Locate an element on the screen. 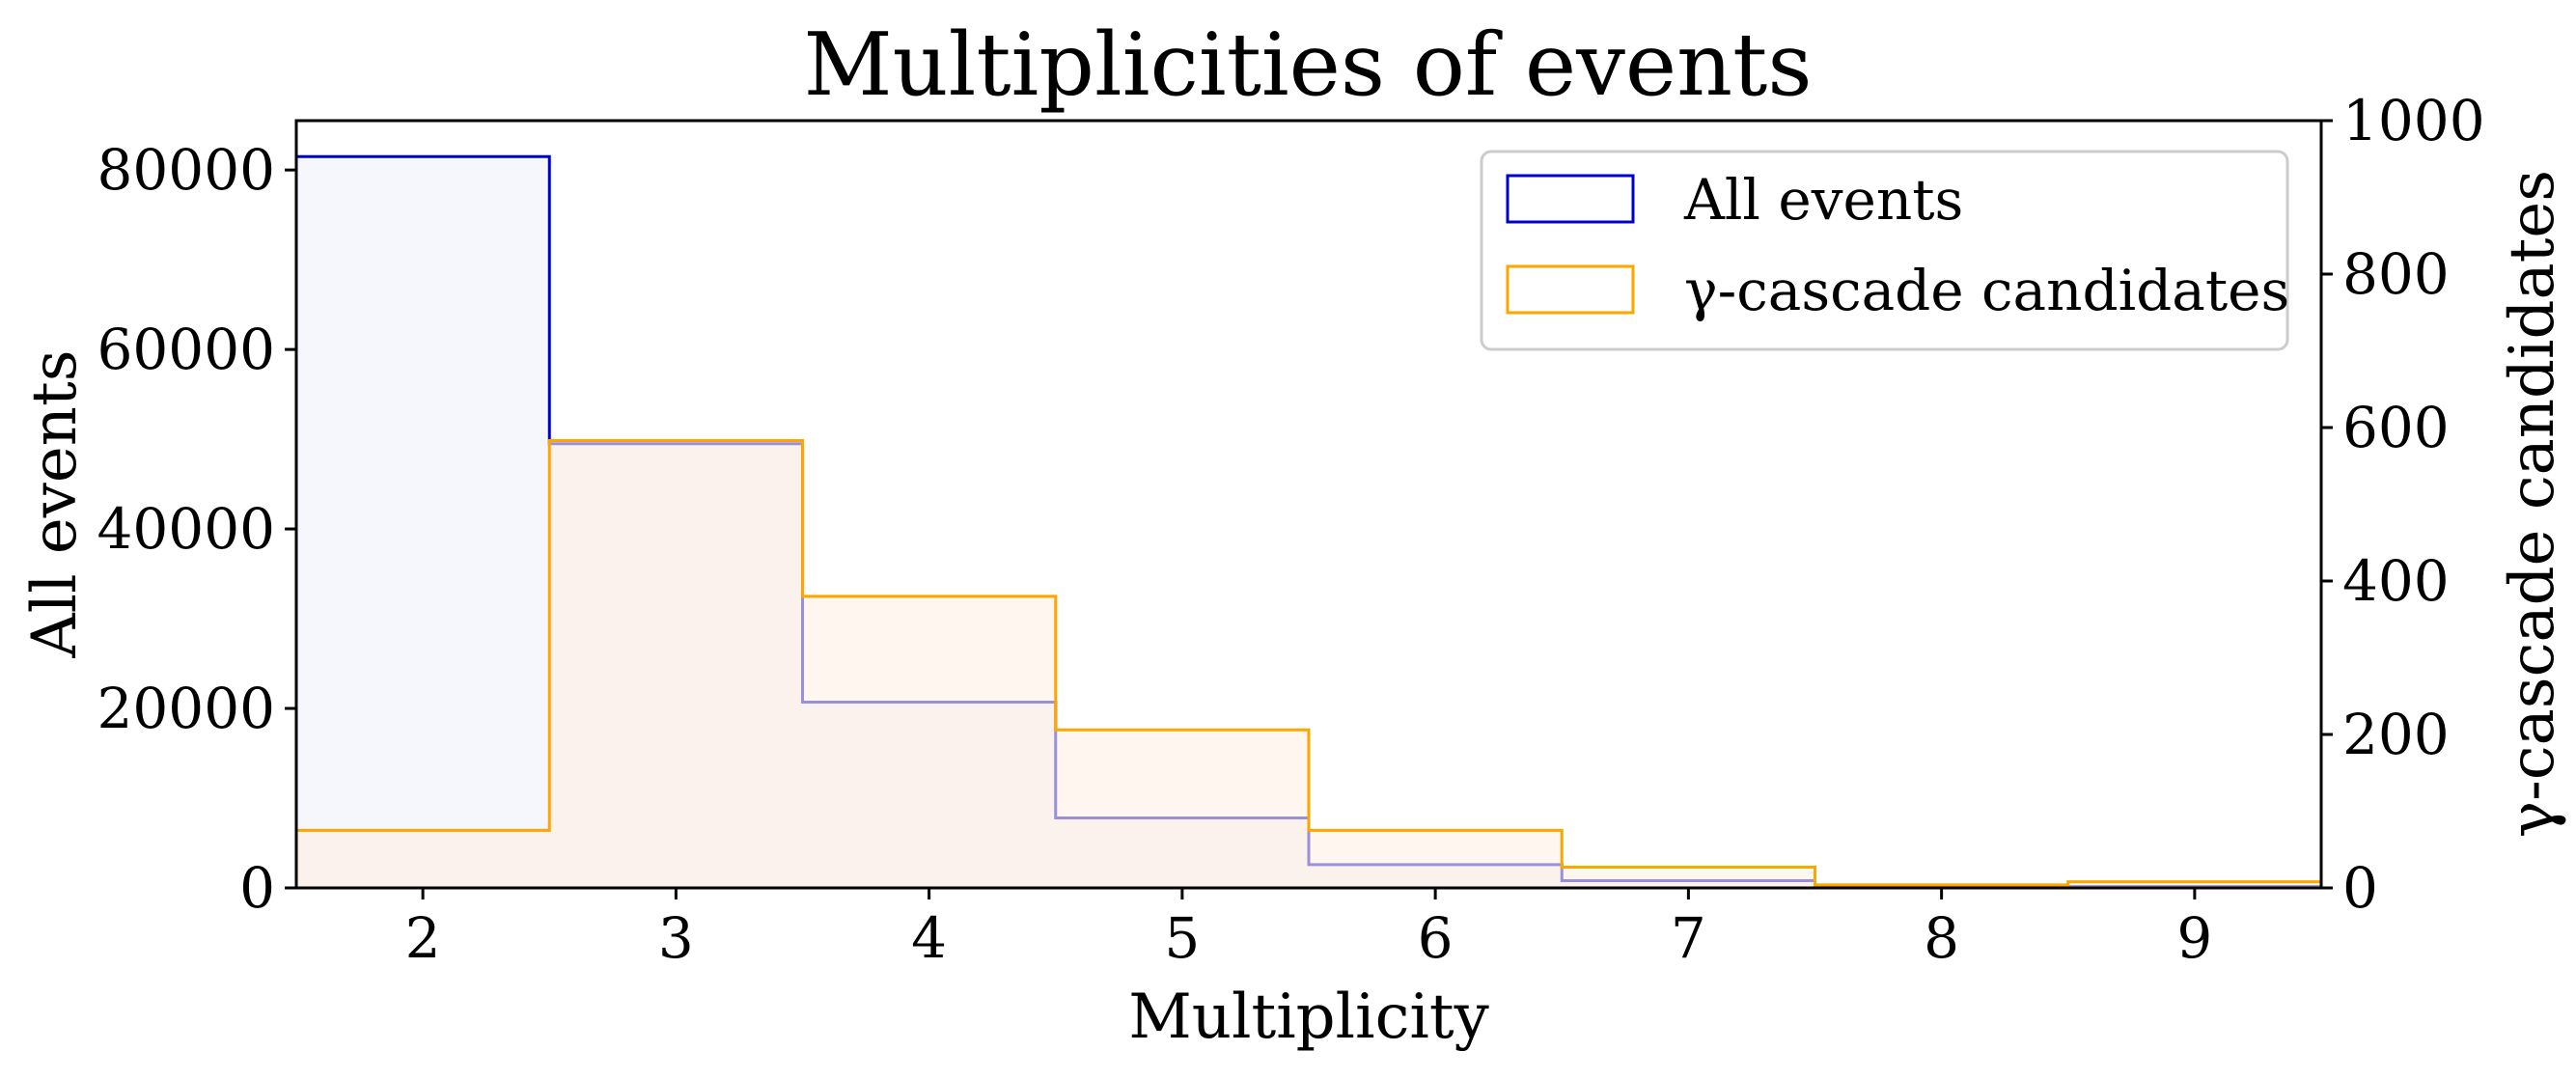  legend-frame is located at coordinates (1884, 251).